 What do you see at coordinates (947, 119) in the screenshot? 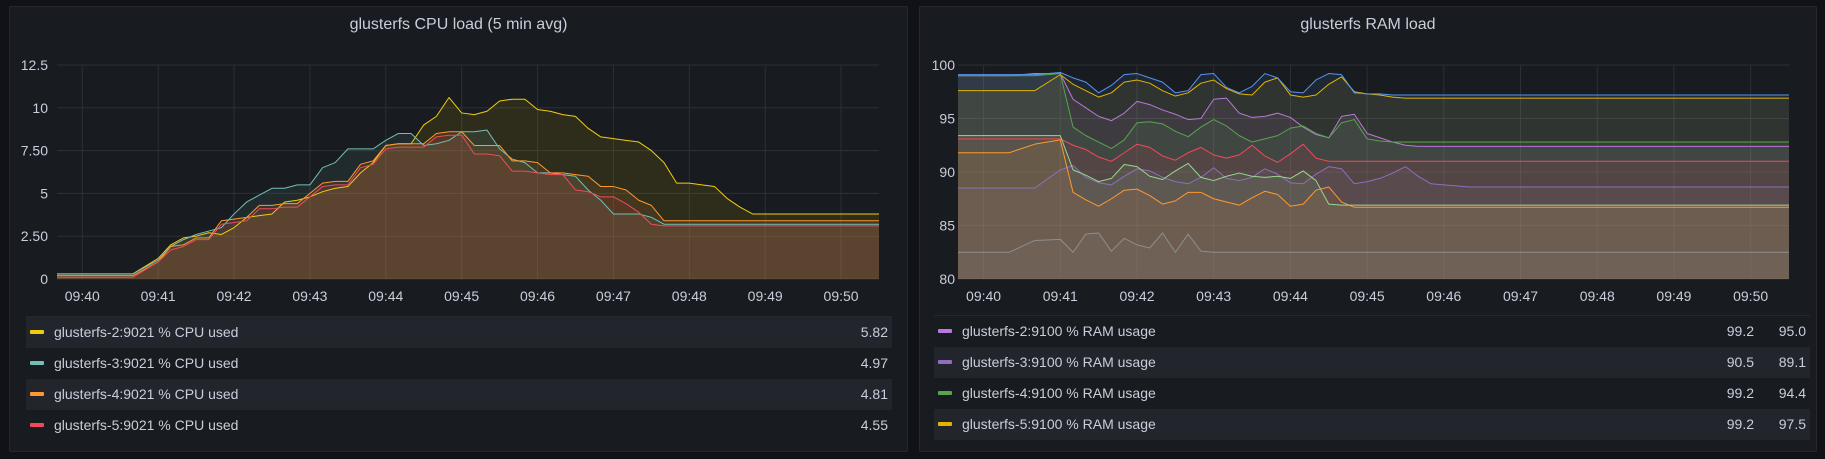
I see `y-tick-label: 95` at bounding box center [947, 119].